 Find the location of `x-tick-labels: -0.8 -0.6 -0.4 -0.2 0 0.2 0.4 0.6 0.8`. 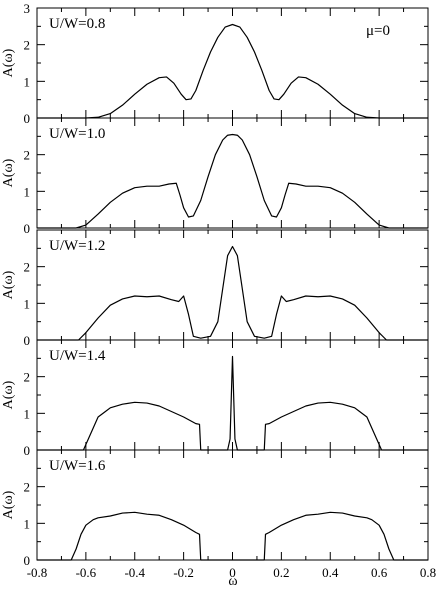

x-tick-labels: -0.8 -0.6 -0.4 -0.2 0 0.2 0.4 0.6 0.8 is located at coordinates (231, 572).